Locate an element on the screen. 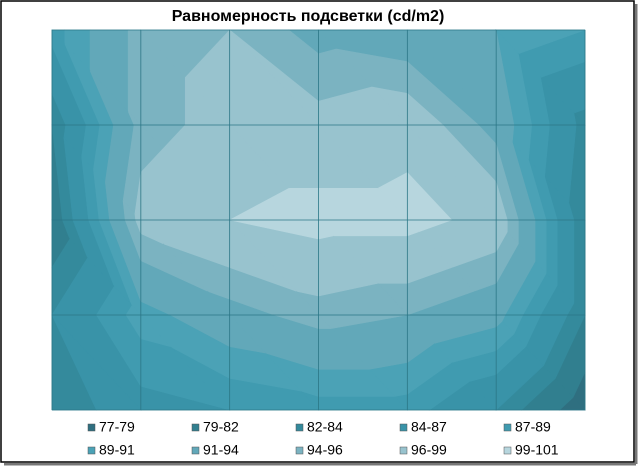 The width and height of the screenshot is (639, 471). legend-label: 94-96 is located at coordinates (325, 450).